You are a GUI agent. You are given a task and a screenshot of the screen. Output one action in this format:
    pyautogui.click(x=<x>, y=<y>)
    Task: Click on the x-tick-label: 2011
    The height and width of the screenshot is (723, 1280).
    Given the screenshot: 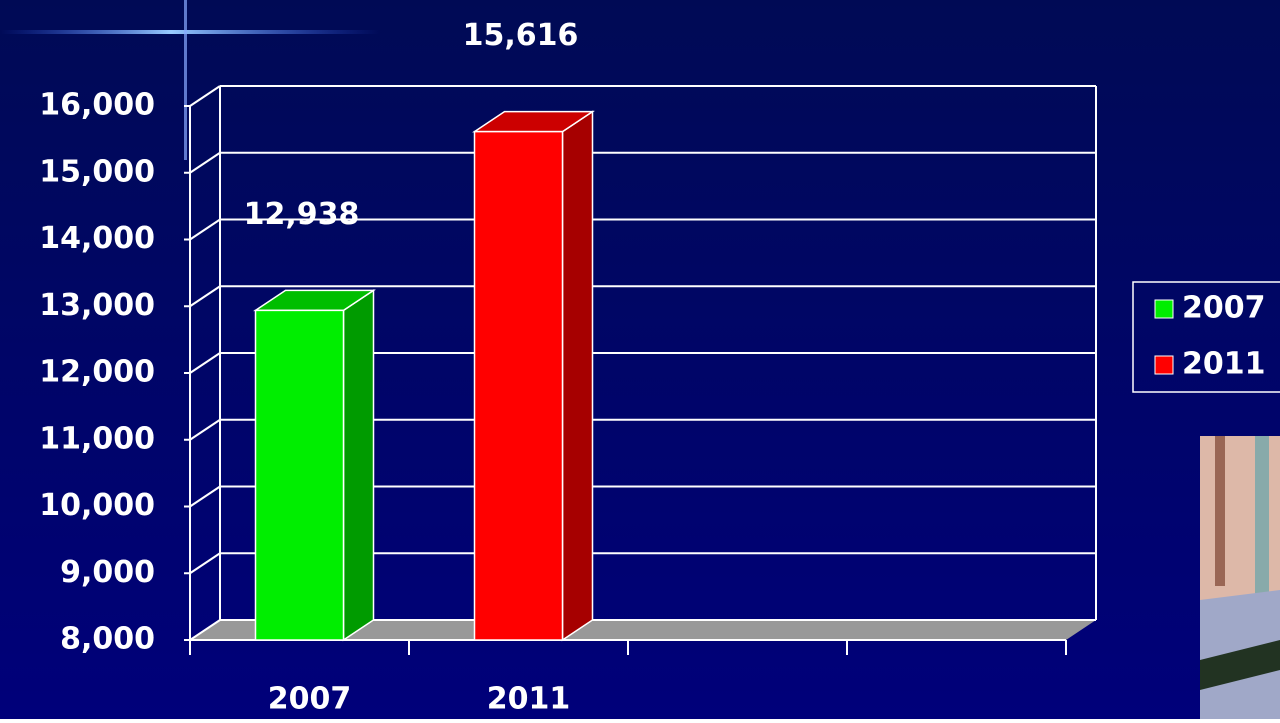 What is the action you would take?
    pyautogui.click(x=529, y=699)
    